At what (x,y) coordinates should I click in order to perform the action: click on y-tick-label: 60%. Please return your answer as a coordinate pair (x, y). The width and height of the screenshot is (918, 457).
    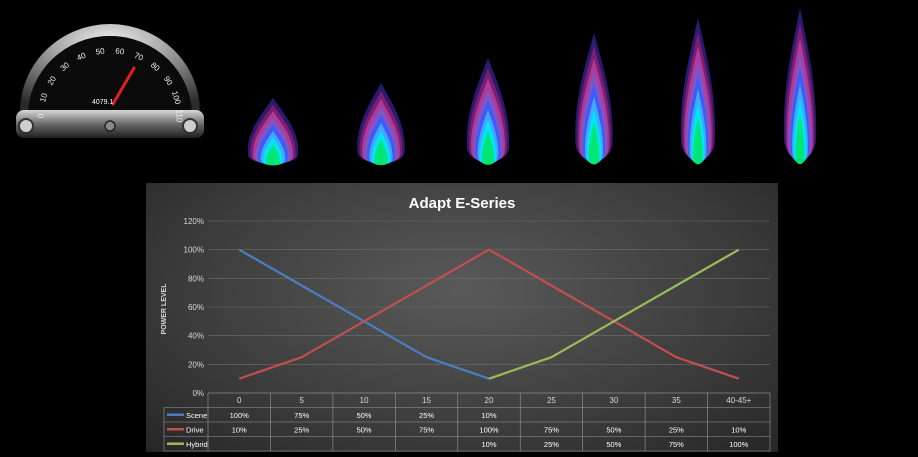
    Looking at the image, I should click on (196, 307).